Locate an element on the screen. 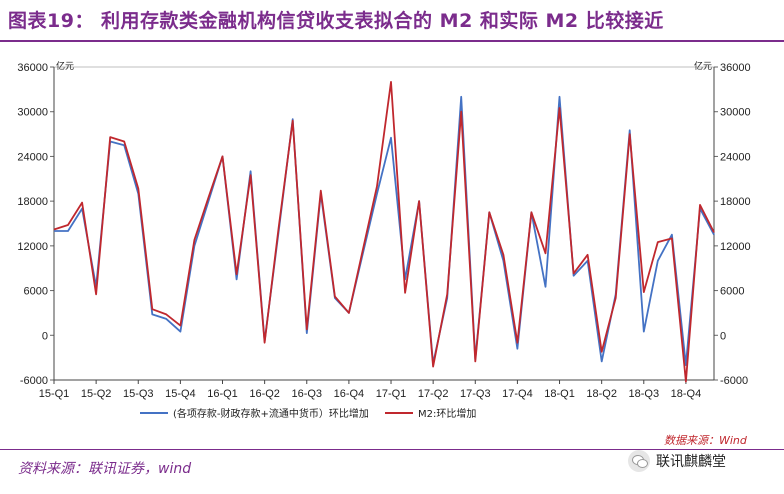 Image resolution: width=784 pixels, height=494 pixels. legend: (各项存款-财政存款+流通中货币）环比增加 M2:环比增加 is located at coordinates (308, 413).